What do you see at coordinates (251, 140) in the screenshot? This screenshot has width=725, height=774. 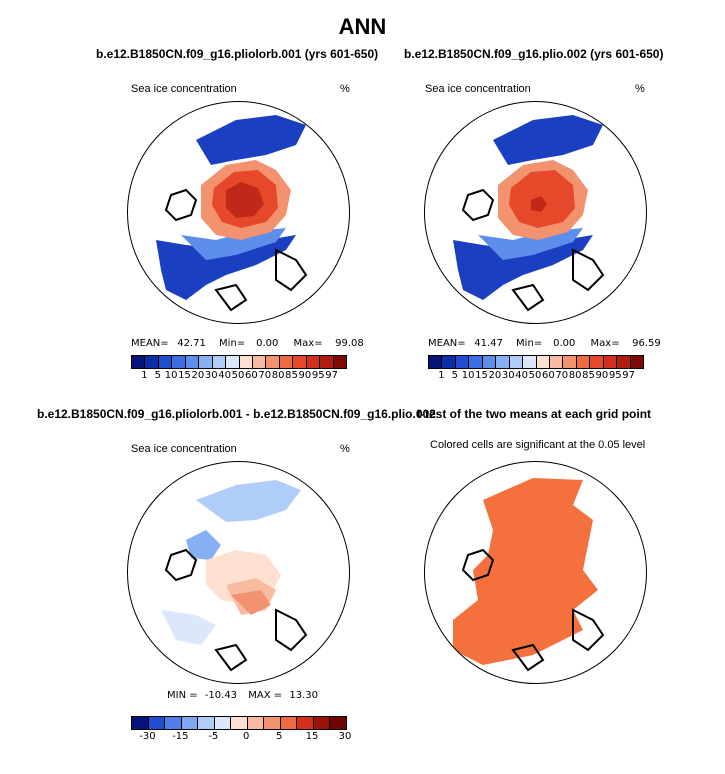 I see `atlantic-ice-blue` at bounding box center [251, 140].